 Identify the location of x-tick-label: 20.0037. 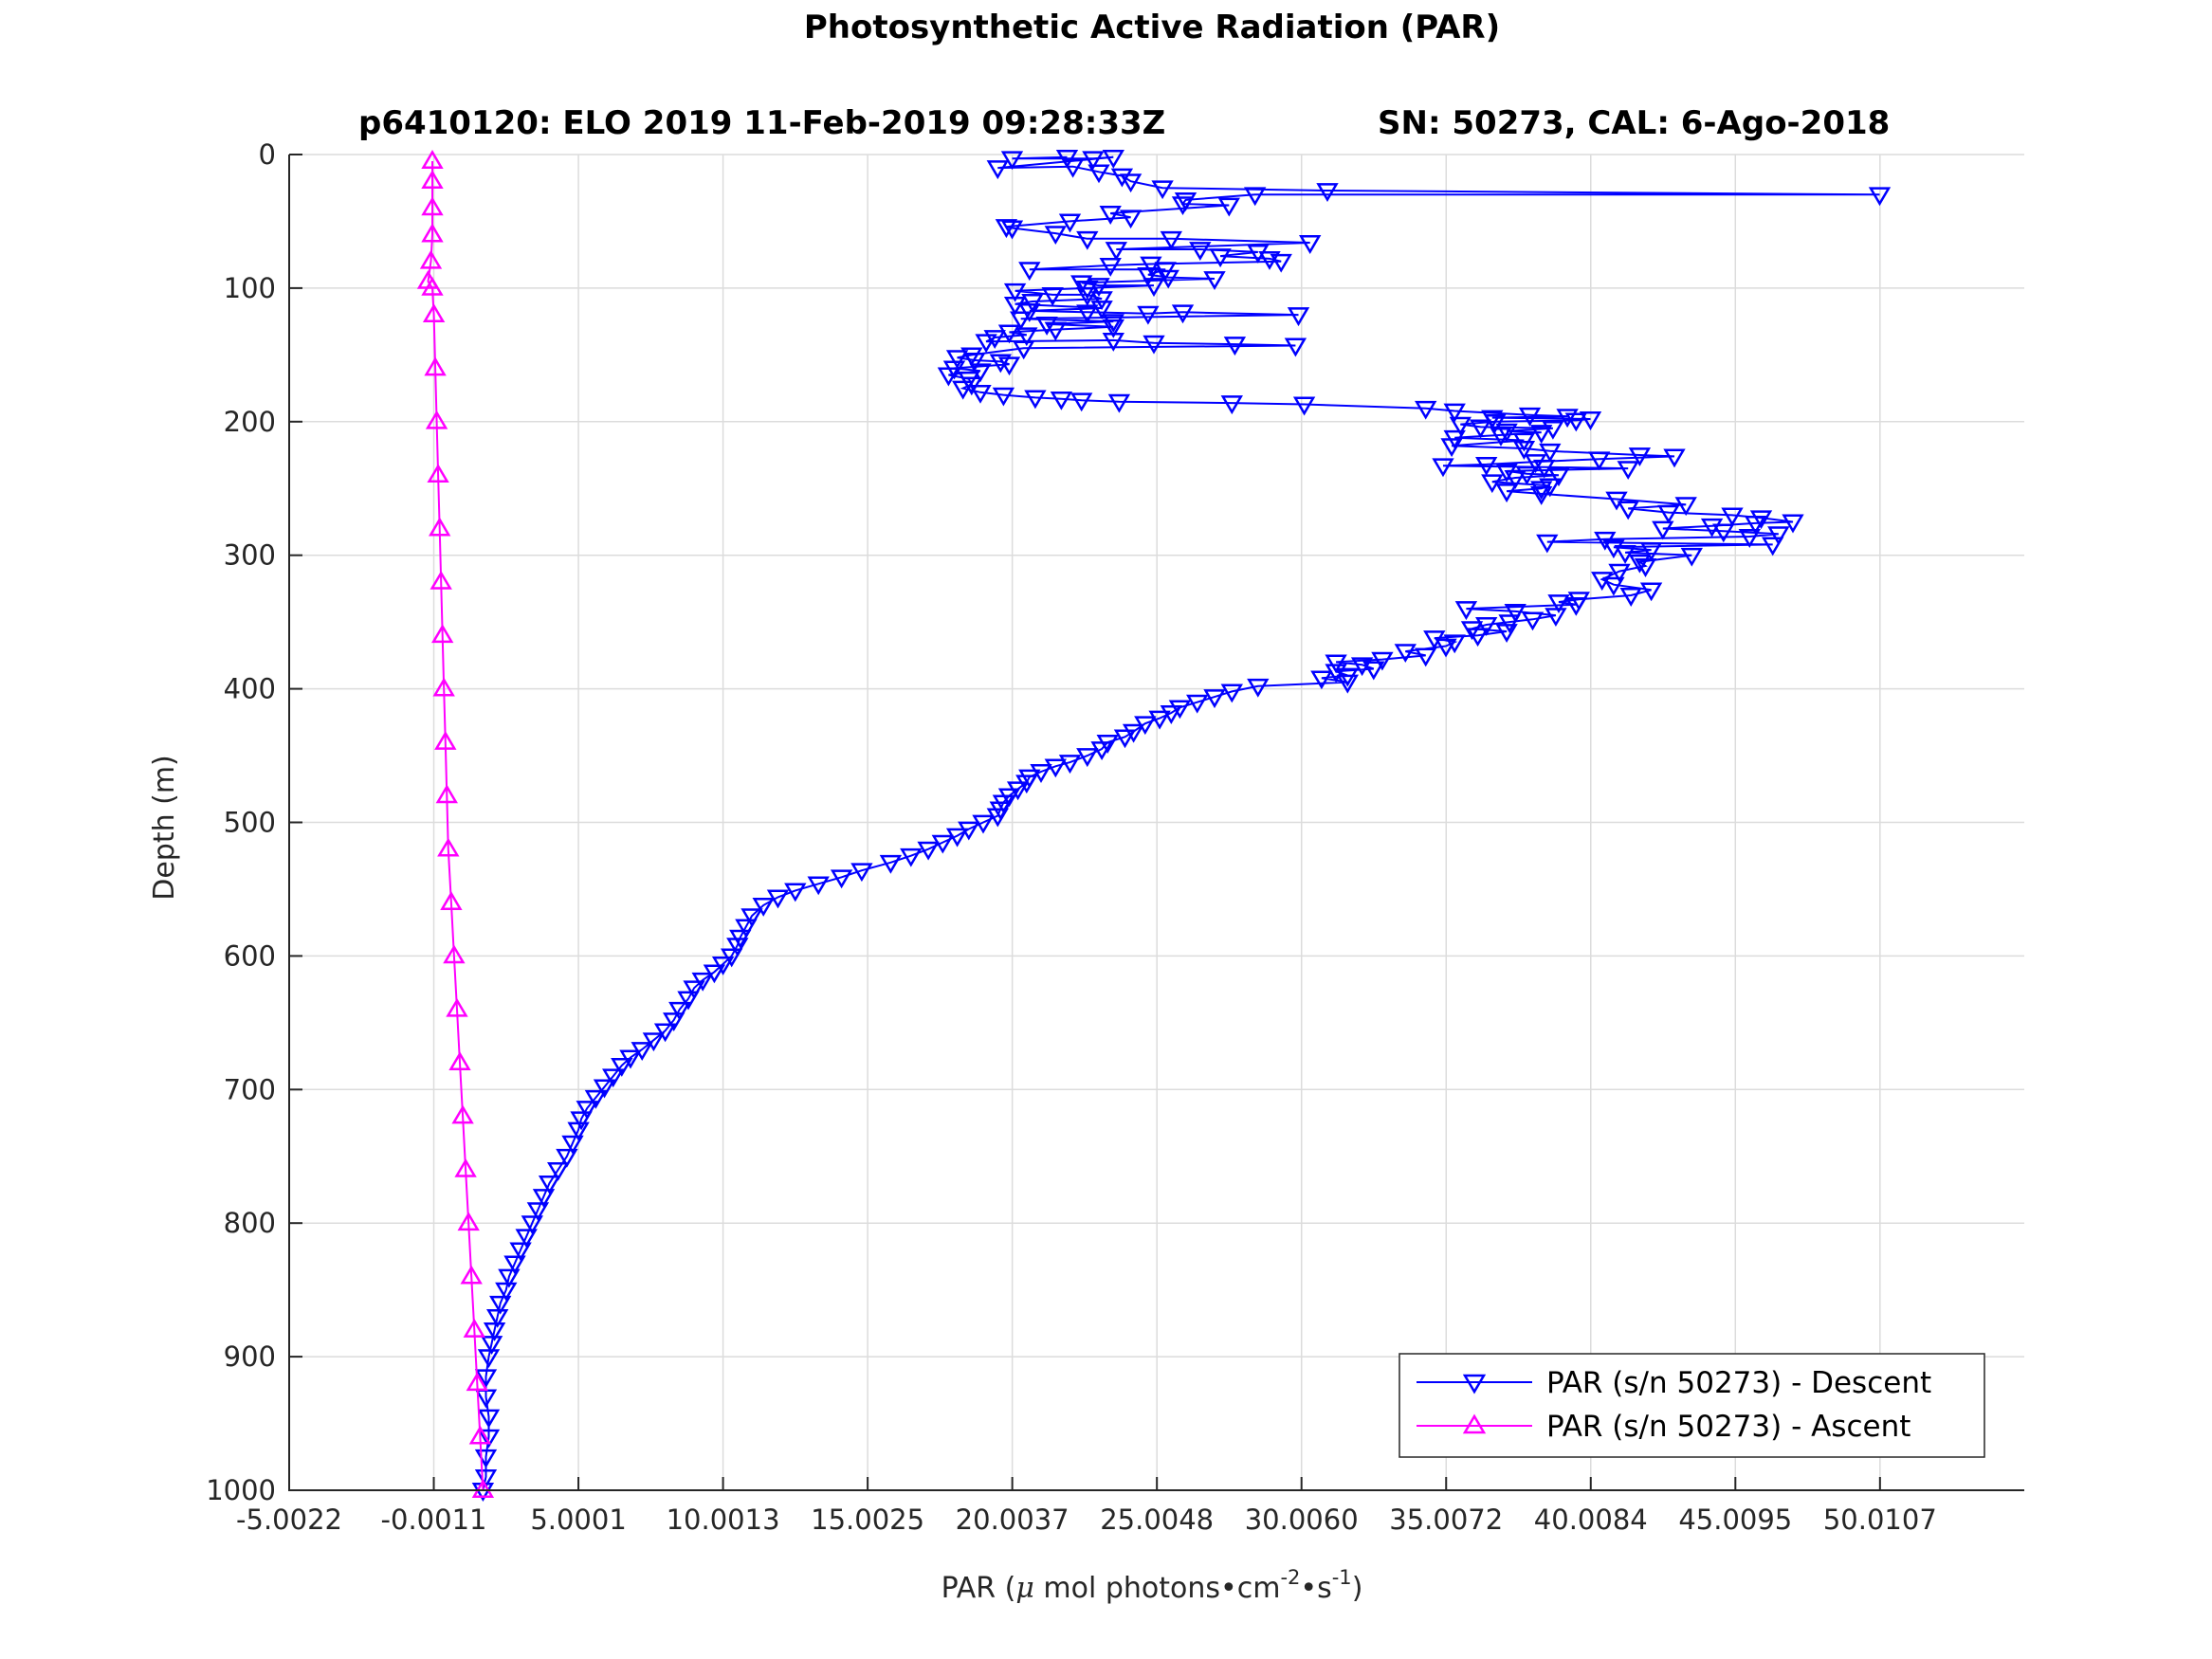
(1012, 1520).